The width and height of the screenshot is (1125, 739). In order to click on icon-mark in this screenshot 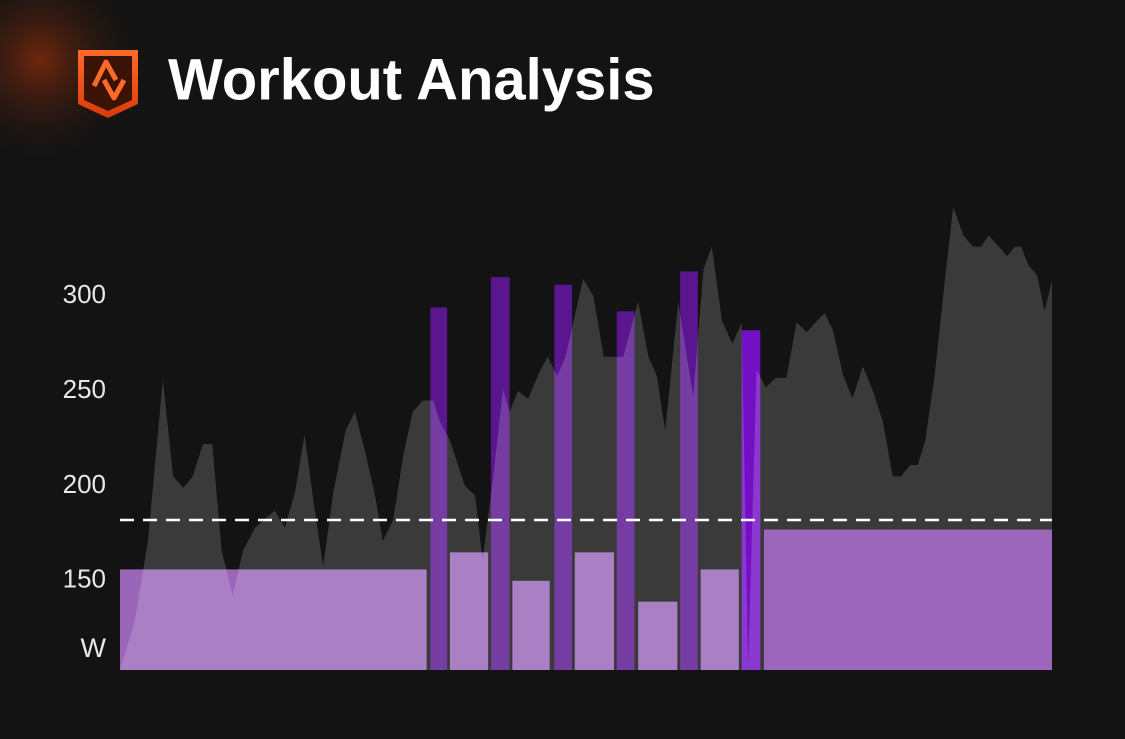, I will do `click(109, 80)`.